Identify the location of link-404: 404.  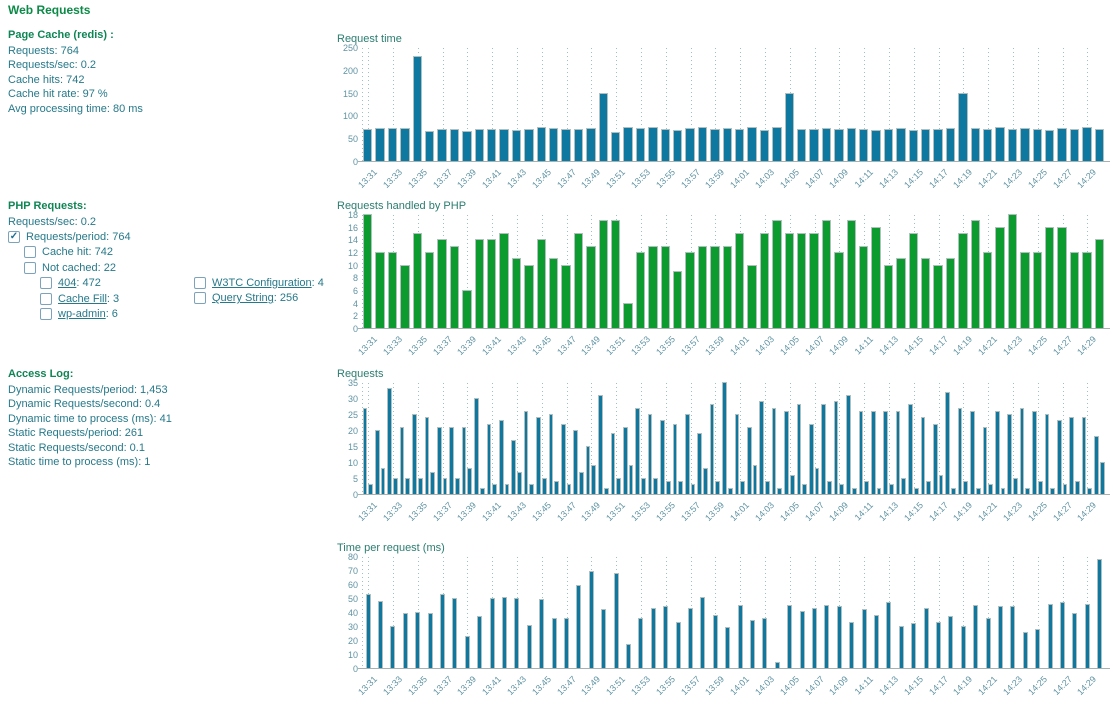
(67, 283).